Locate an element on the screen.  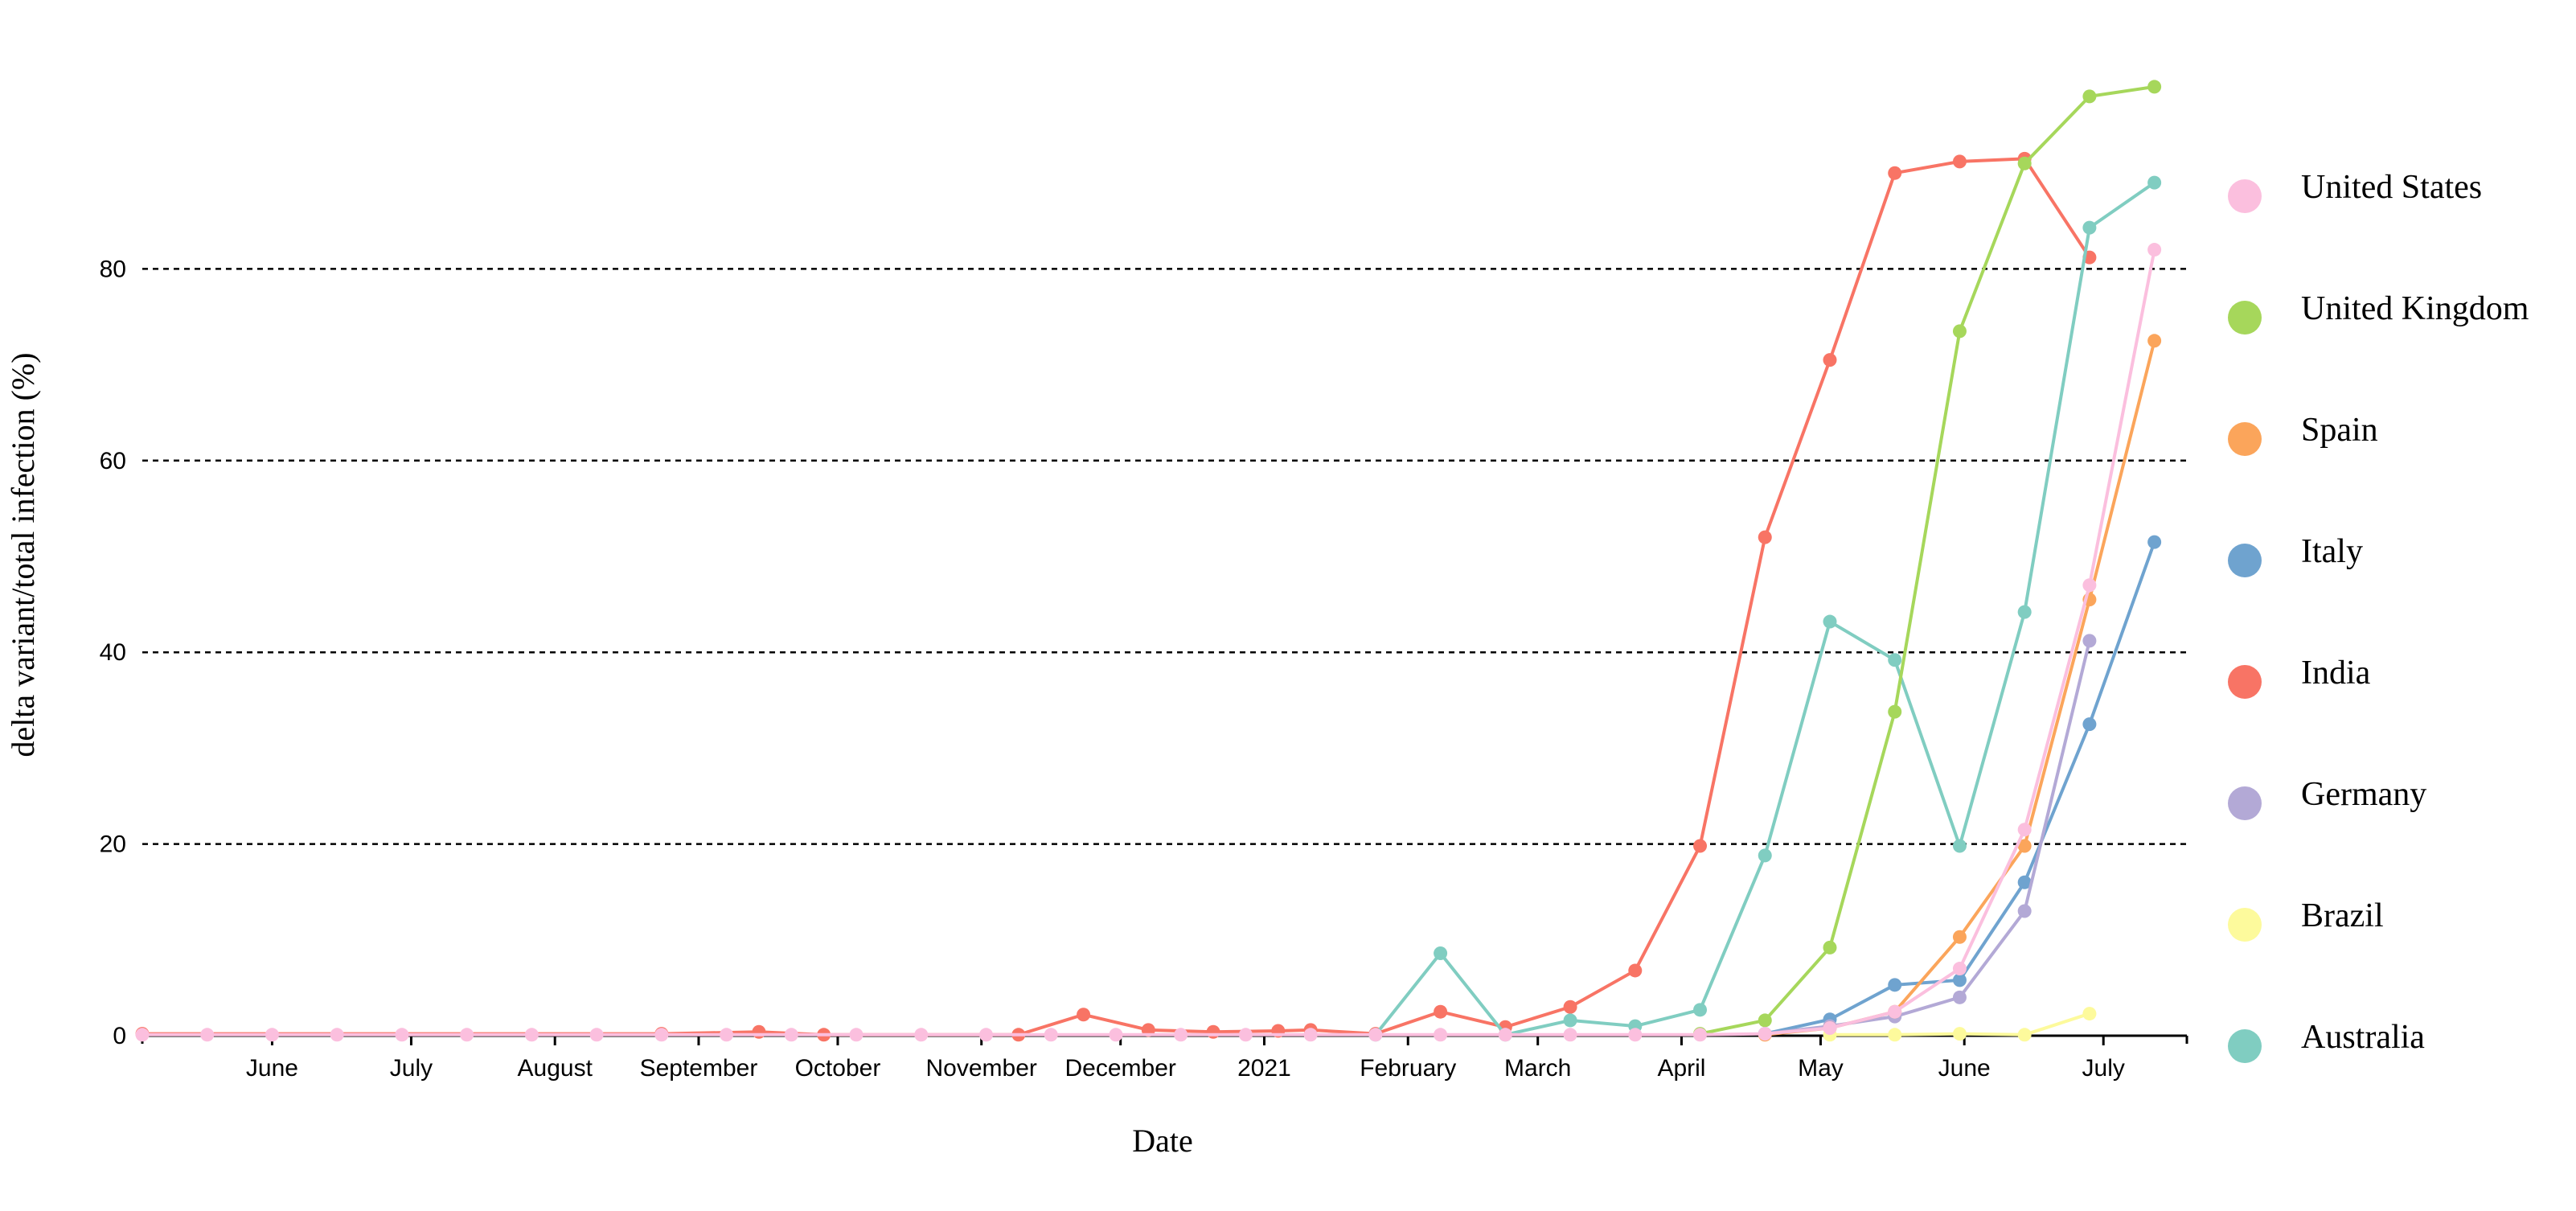
legend-label: United Kingdom is located at coordinates (2415, 308).